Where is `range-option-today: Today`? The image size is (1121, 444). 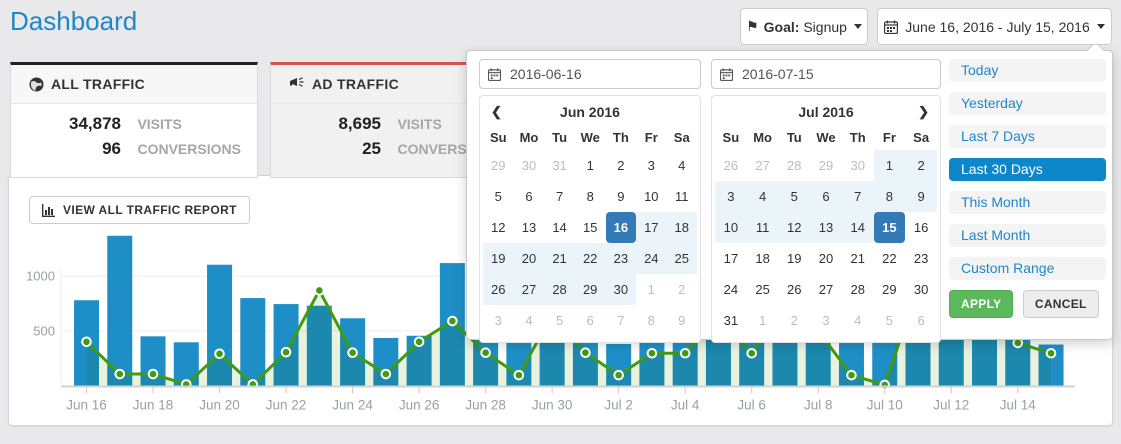 range-option-today: Today is located at coordinates (1027, 70).